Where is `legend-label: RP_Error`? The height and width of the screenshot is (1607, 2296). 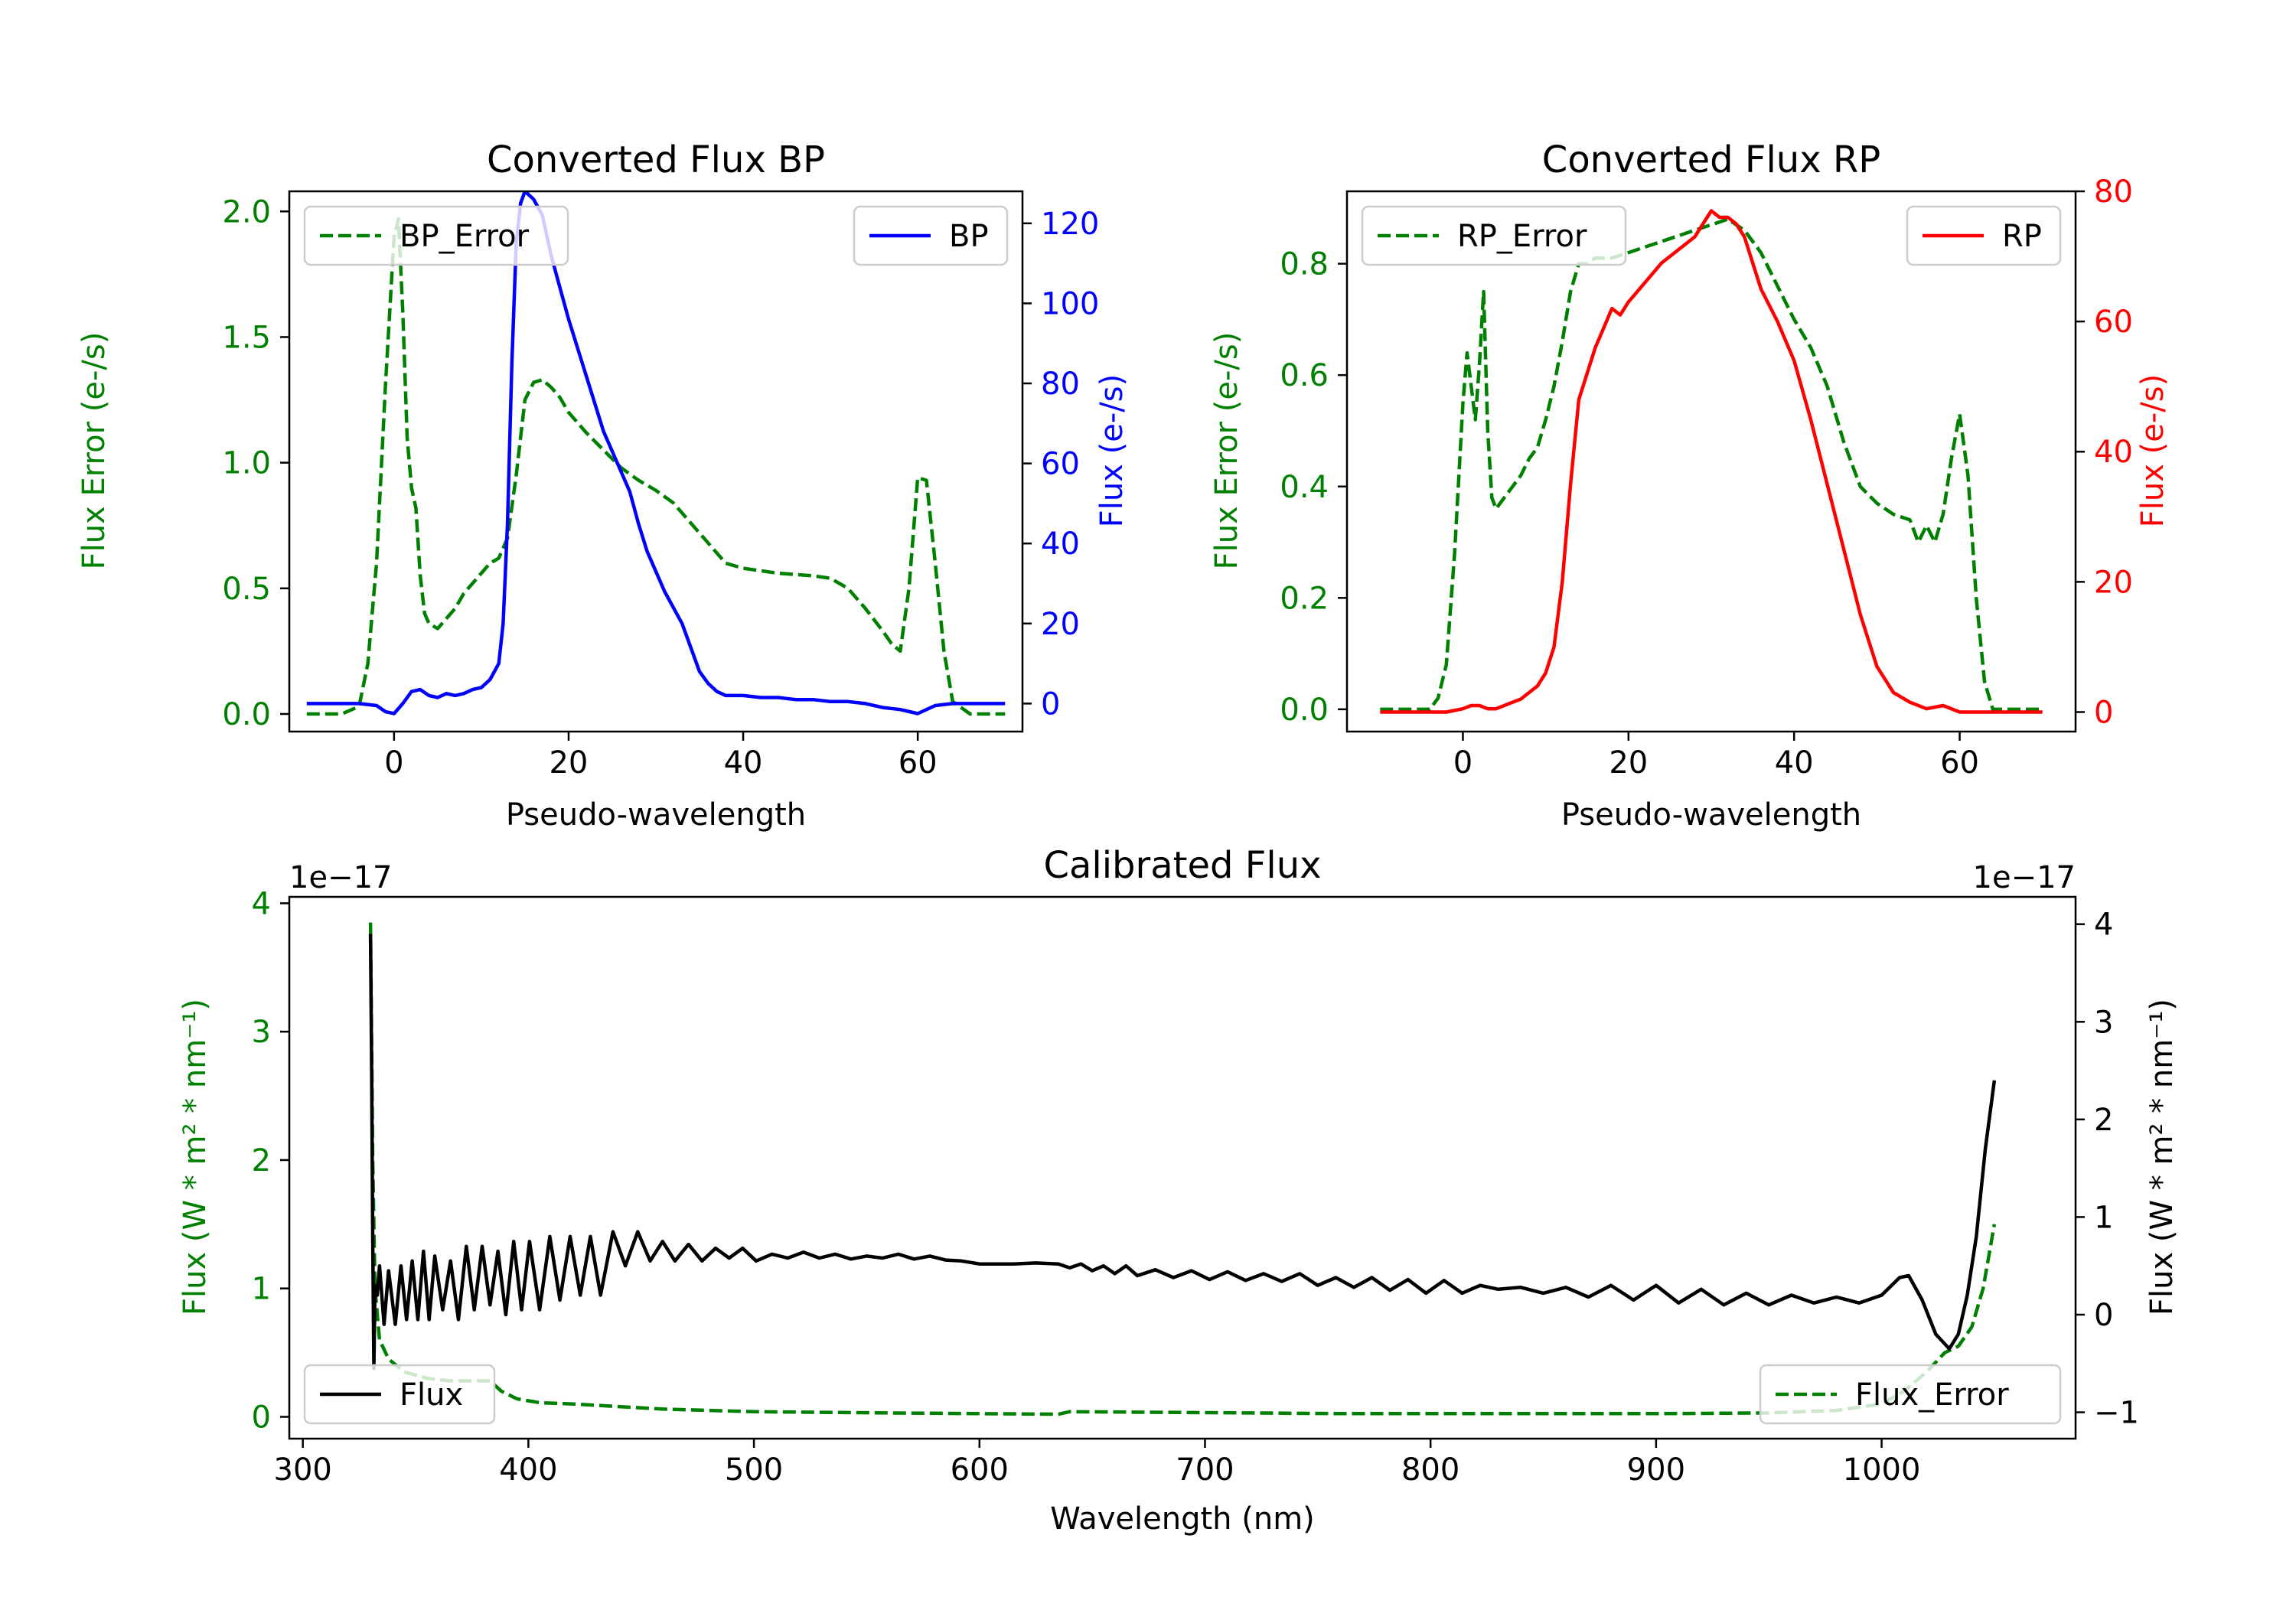
legend-label: RP_Error is located at coordinates (1522, 237).